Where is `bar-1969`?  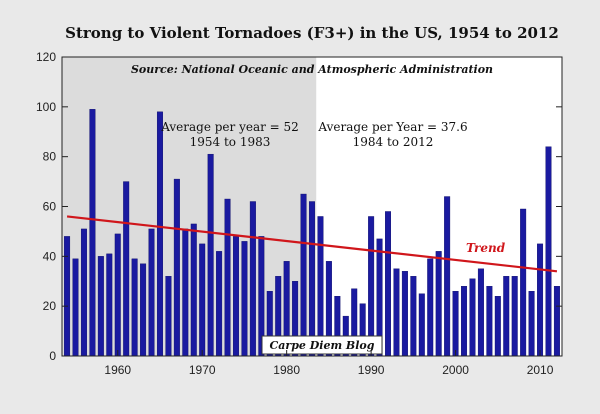 bar-1969 is located at coordinates (193, 290).